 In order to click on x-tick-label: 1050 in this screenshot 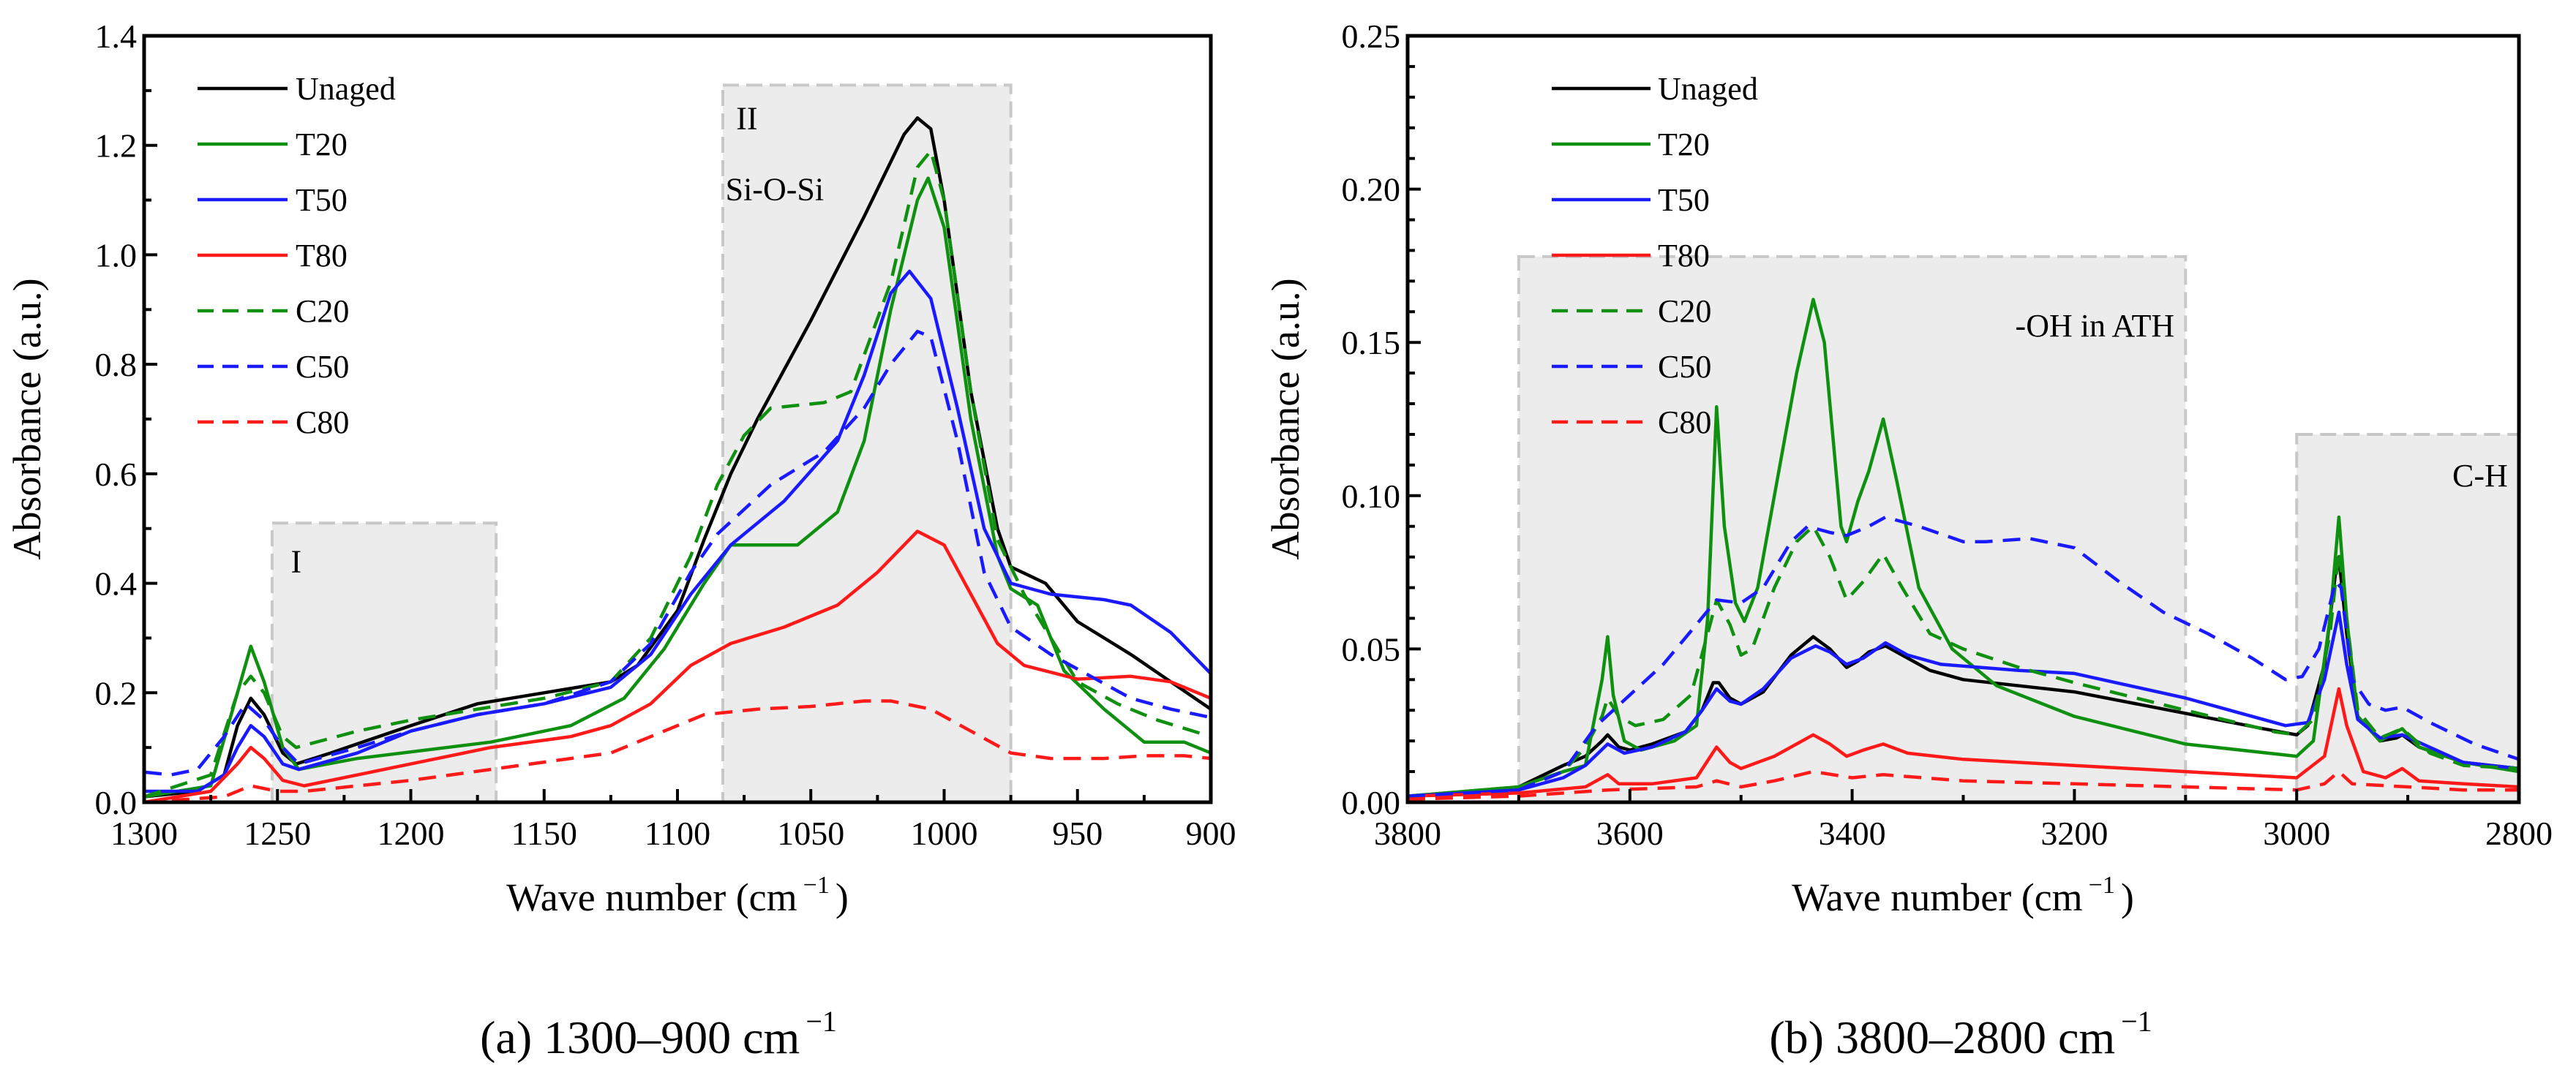, I will do `click(810, 833)`.